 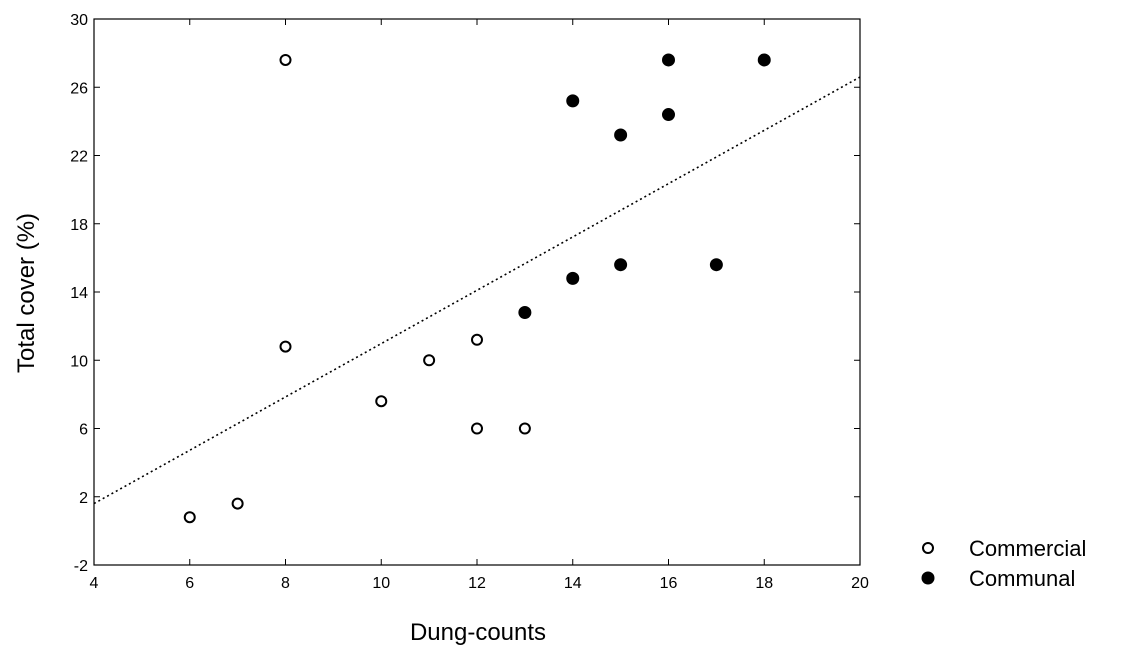 What do you see at coordinates (79, 361) in the screenshot?
I see `y-tick-label: 10` at bounding box center [79, 361].